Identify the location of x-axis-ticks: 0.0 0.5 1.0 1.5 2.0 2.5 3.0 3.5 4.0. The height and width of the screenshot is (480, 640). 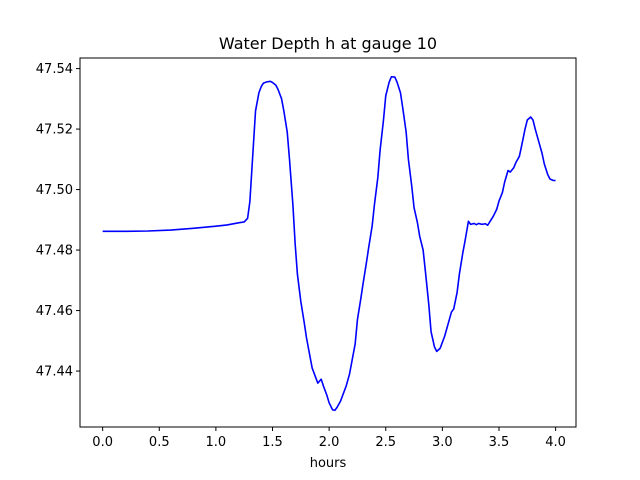
(329, 438).